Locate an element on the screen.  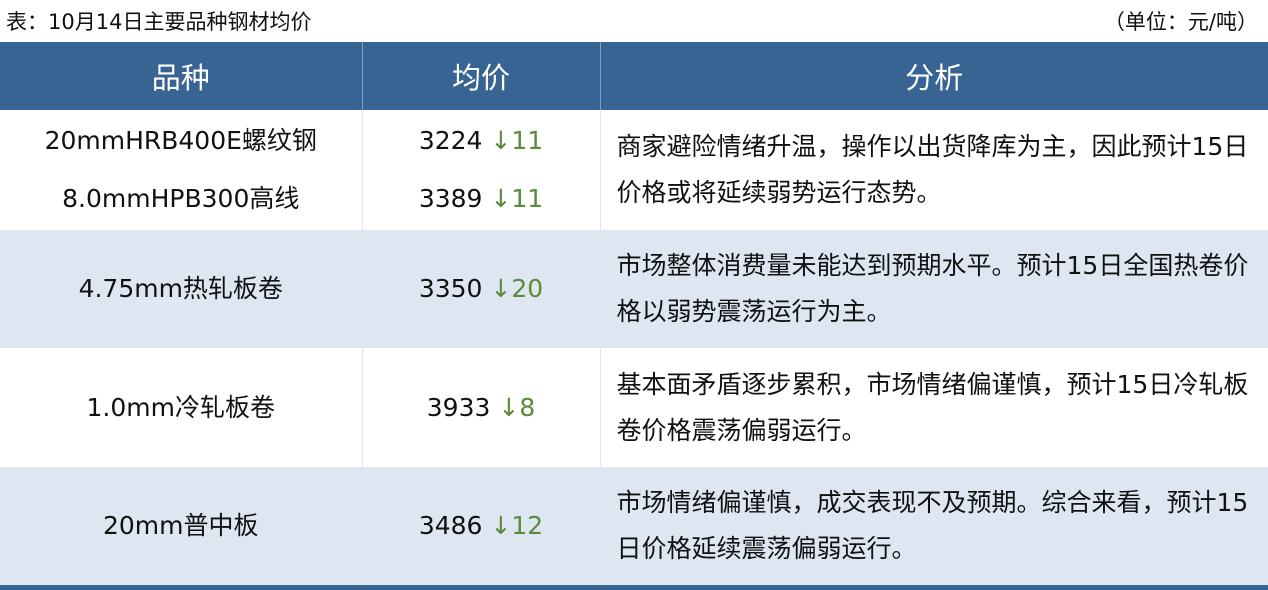
variety-name: 8.0mmHPB300高线 is located at coordinates (181, 198).